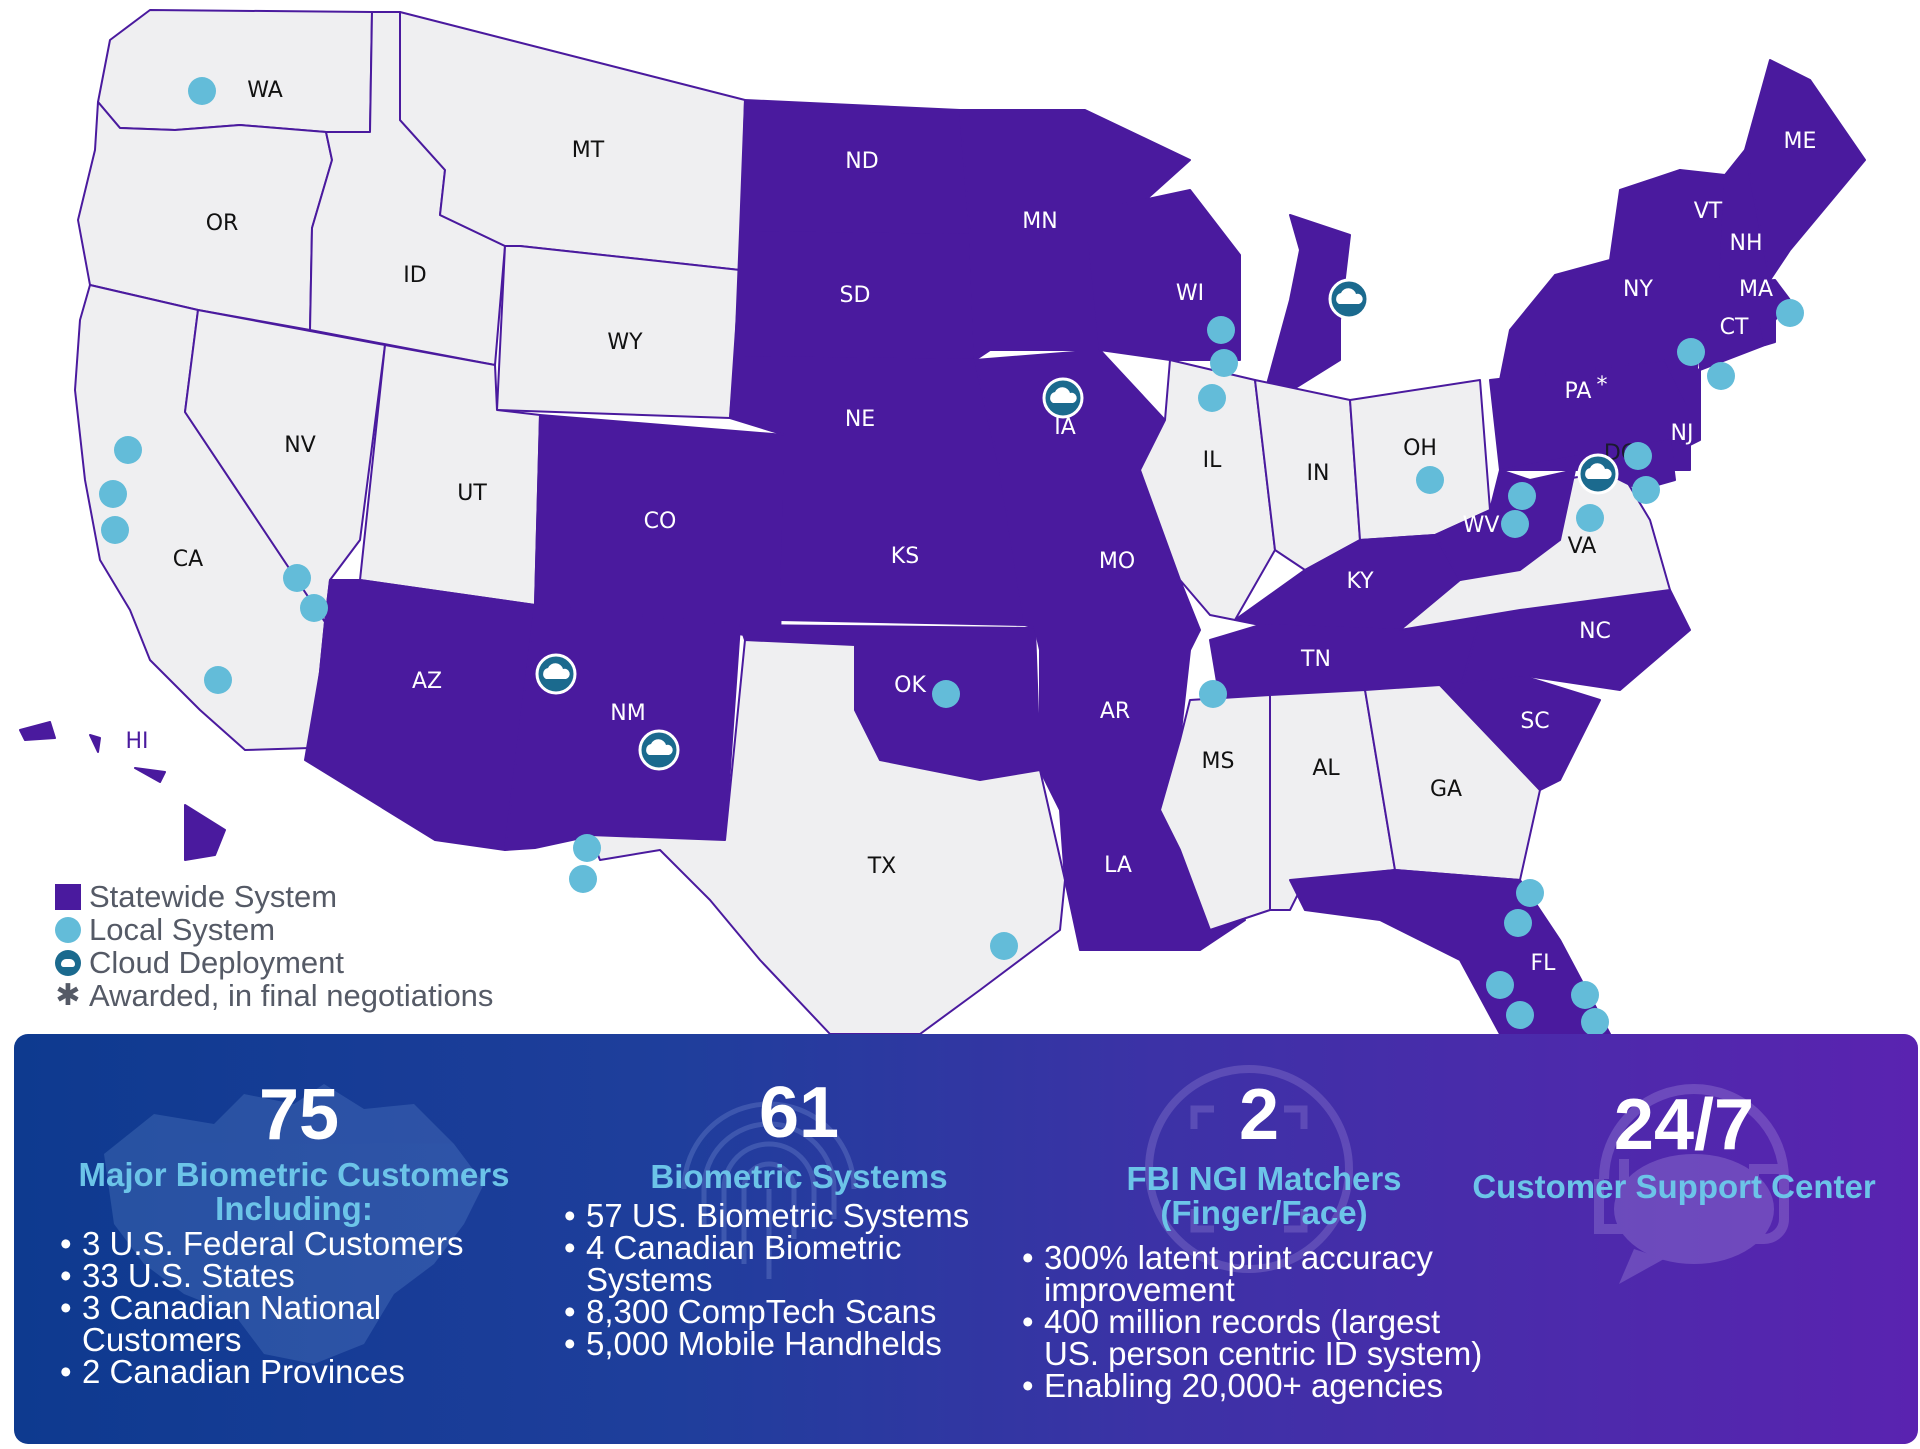 This screenshot has width=1920, height=1449. I want to click on state-label-oh: OH, so click(1420, 448).